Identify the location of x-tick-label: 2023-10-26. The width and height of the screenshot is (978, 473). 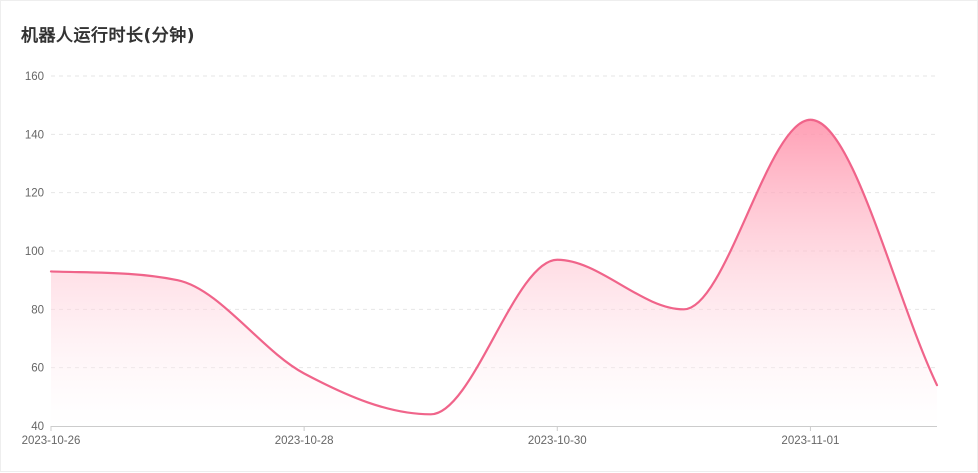
(51, 441).